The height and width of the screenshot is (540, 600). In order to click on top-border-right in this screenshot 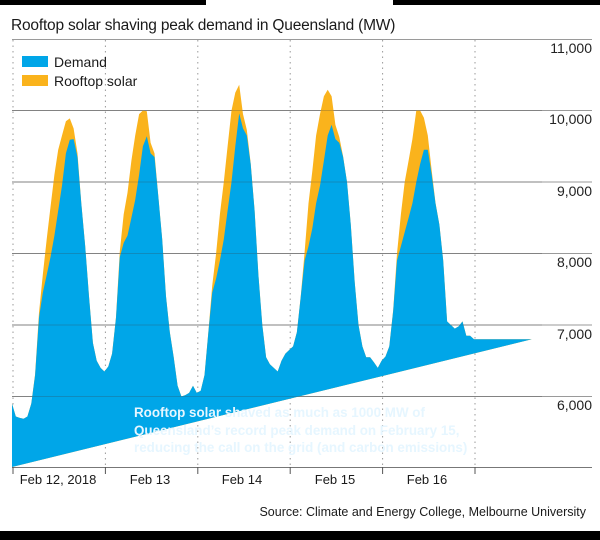, I will do `click(496, 2)`.